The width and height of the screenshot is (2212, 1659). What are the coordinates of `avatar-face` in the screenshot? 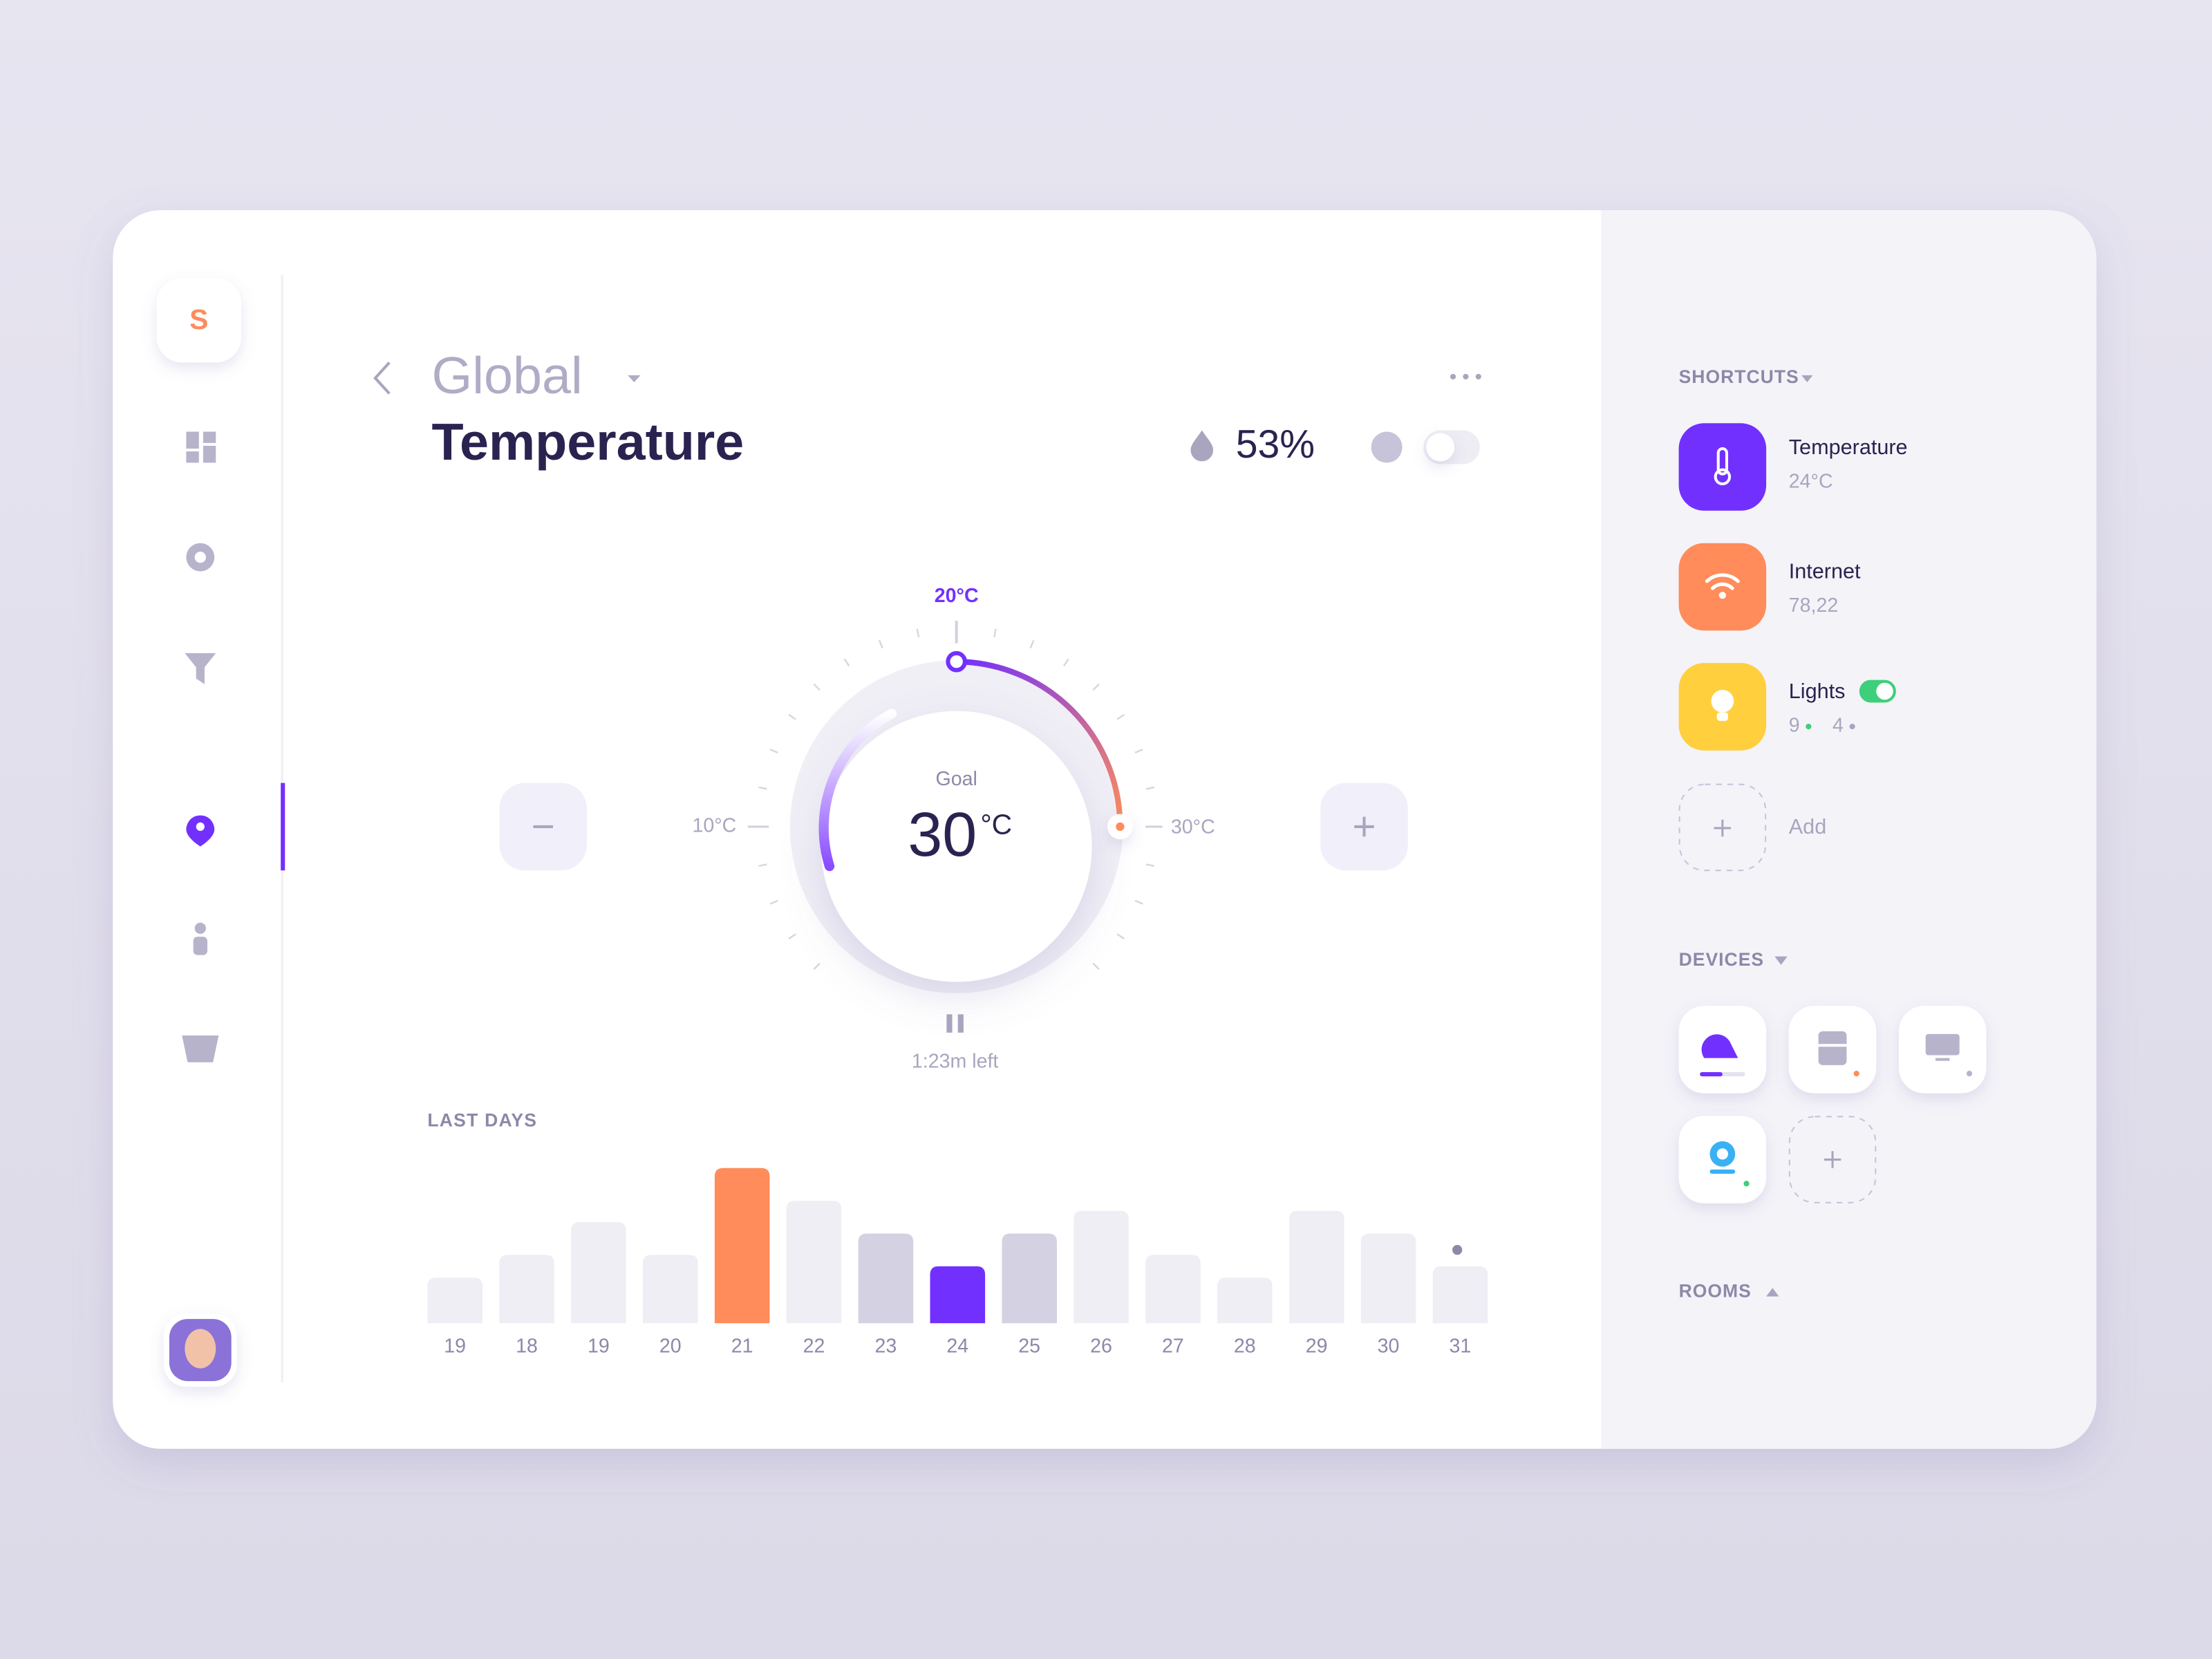 It's located at (201, 1349).